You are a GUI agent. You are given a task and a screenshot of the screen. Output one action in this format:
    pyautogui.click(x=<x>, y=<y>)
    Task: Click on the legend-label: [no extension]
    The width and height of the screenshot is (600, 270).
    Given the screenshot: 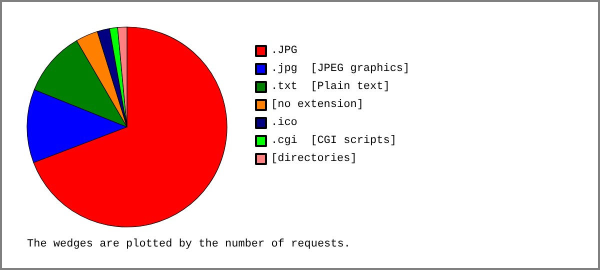 What is the action you would take?
    pyautogui.click(x=317, y=105)
    